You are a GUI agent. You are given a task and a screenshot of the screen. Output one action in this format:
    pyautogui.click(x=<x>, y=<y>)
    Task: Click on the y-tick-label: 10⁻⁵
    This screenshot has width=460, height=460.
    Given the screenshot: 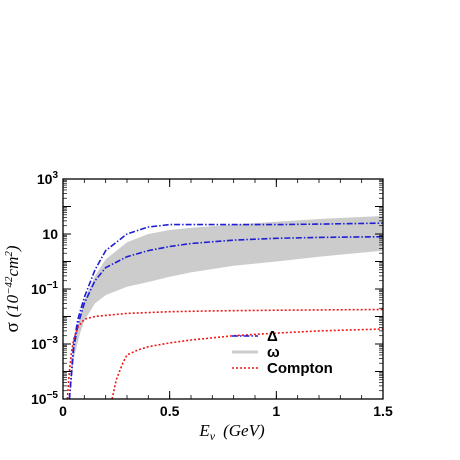 What is the action you would take?
    pyautogui.click(x=44, y=398)
    